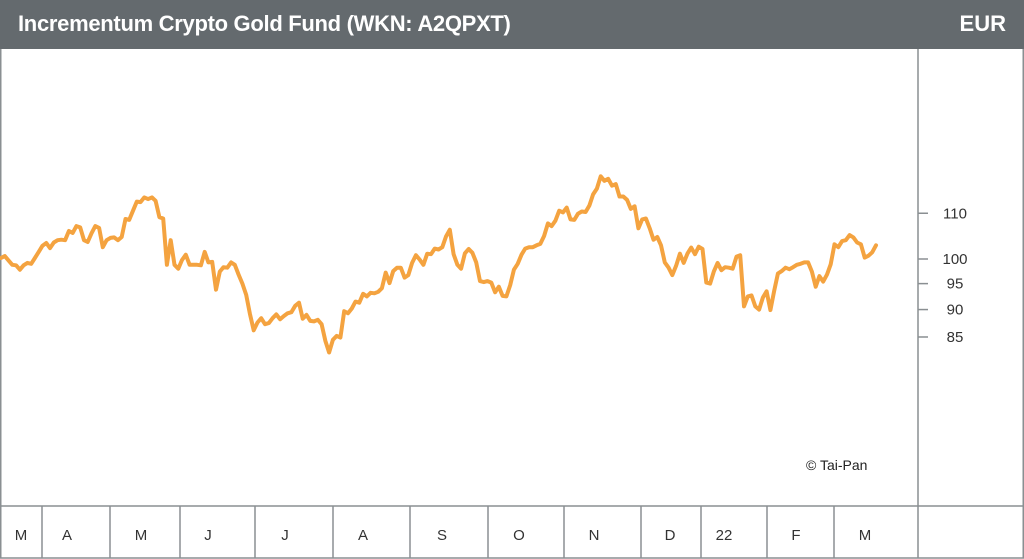 The height and width of the screenshot is (559, 1024). Describe the element at coordinates (982, 23) in the screenshot. I see `currency-label: EUR` at that location.